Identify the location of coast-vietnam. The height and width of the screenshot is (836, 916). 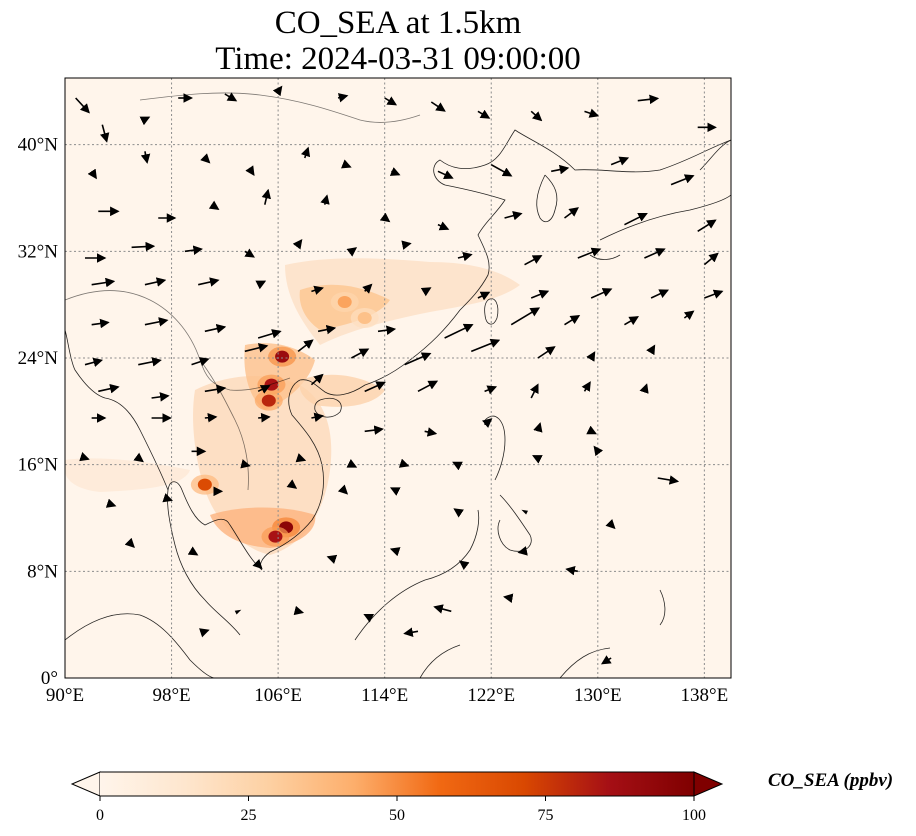
(292, 475).